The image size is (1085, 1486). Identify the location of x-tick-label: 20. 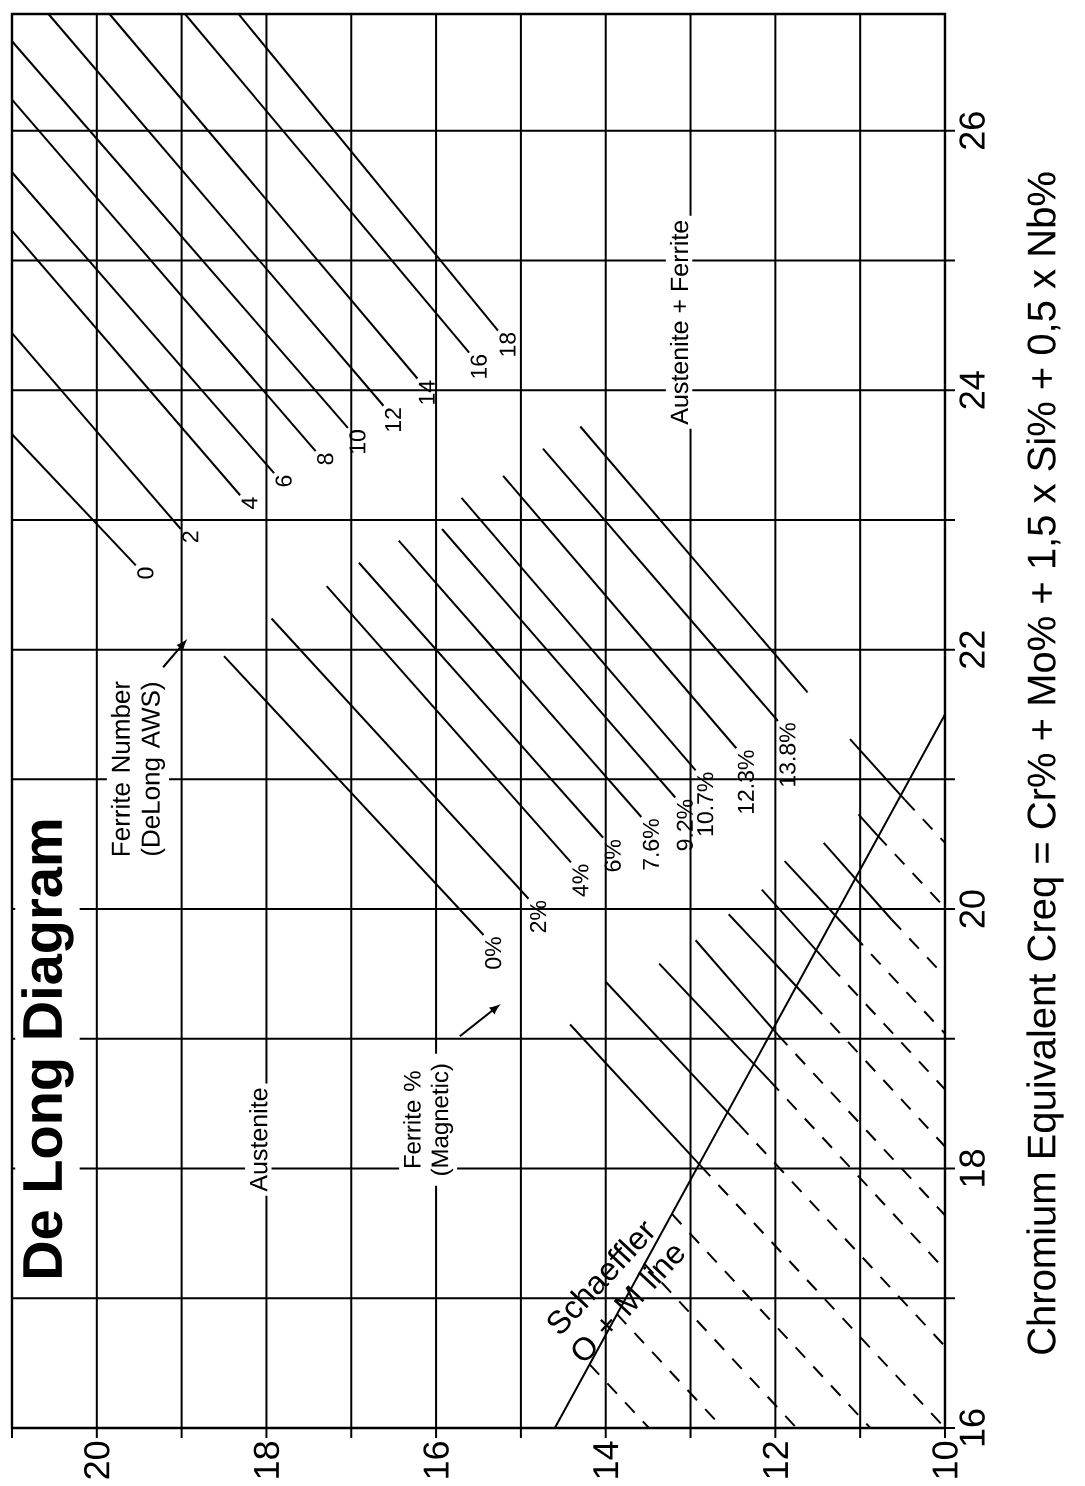
(97, 1460).